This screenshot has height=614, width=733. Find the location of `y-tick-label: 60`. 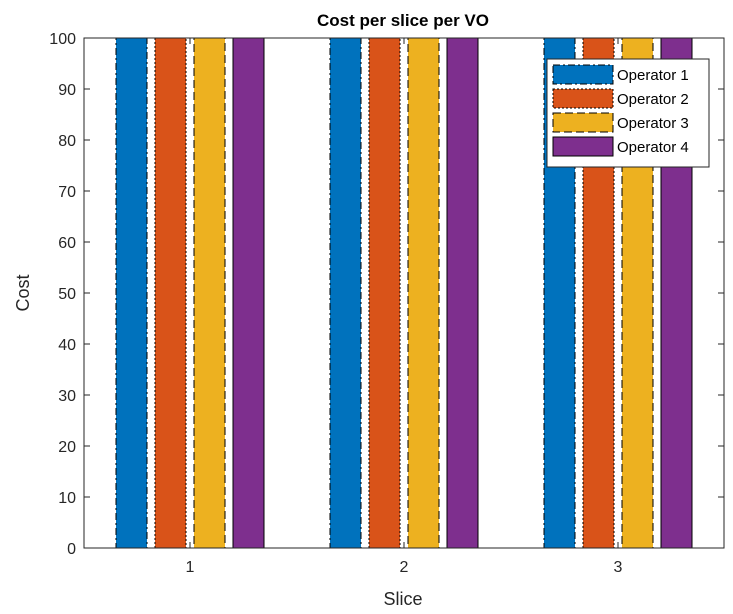

y-tick-label: 60 is located at coordinates (67, 243).